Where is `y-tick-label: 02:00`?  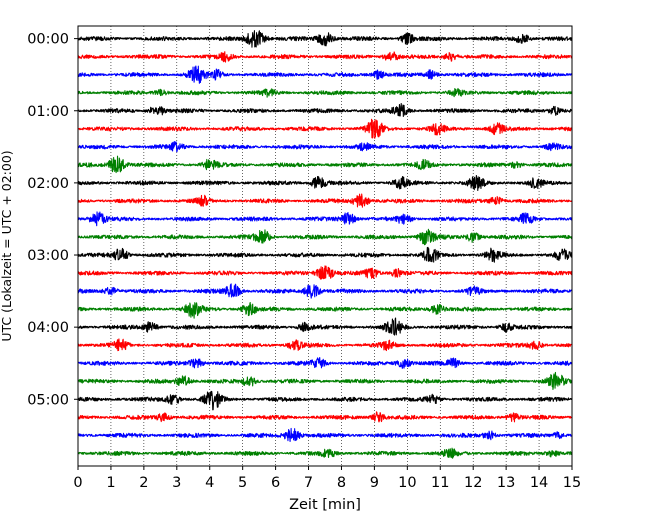
y-tick-label: 02:00 is located at coordinates (48, 184).